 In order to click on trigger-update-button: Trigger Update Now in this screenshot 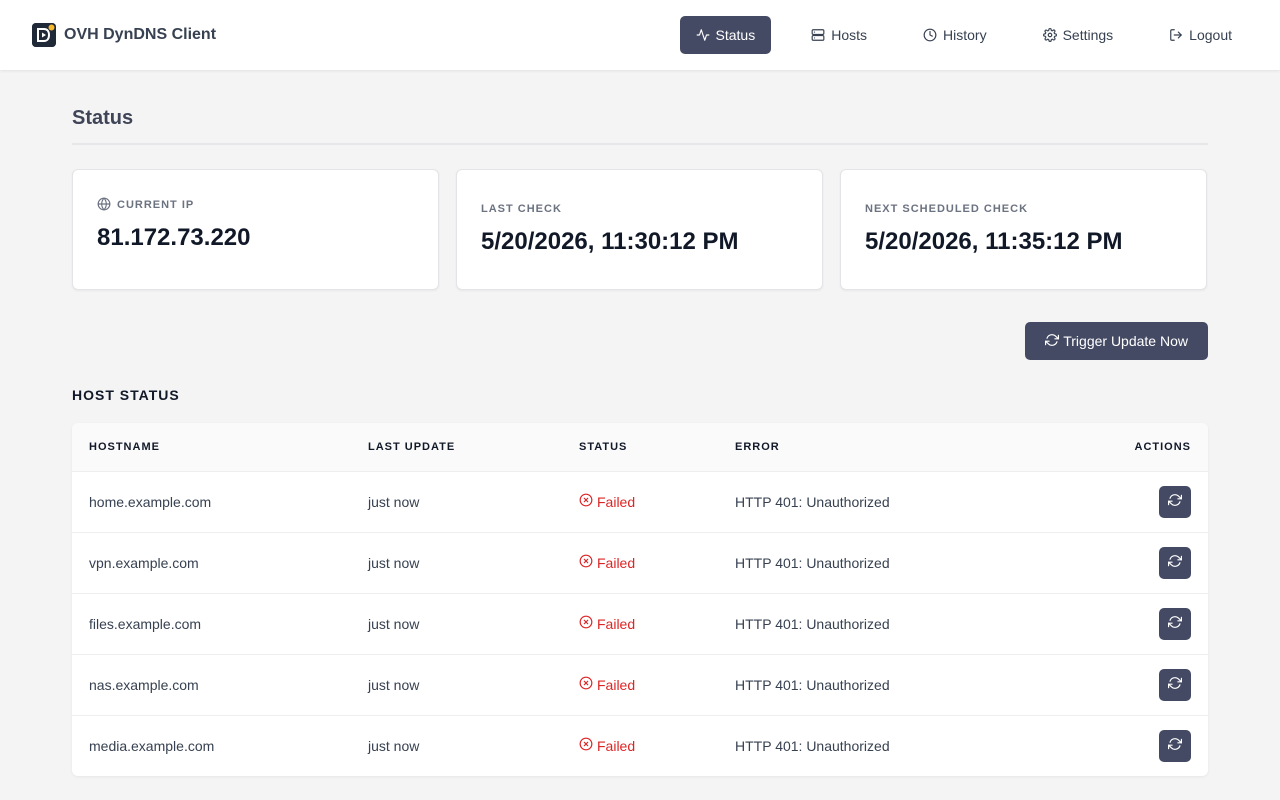, I will do `click(1116, 341)`.